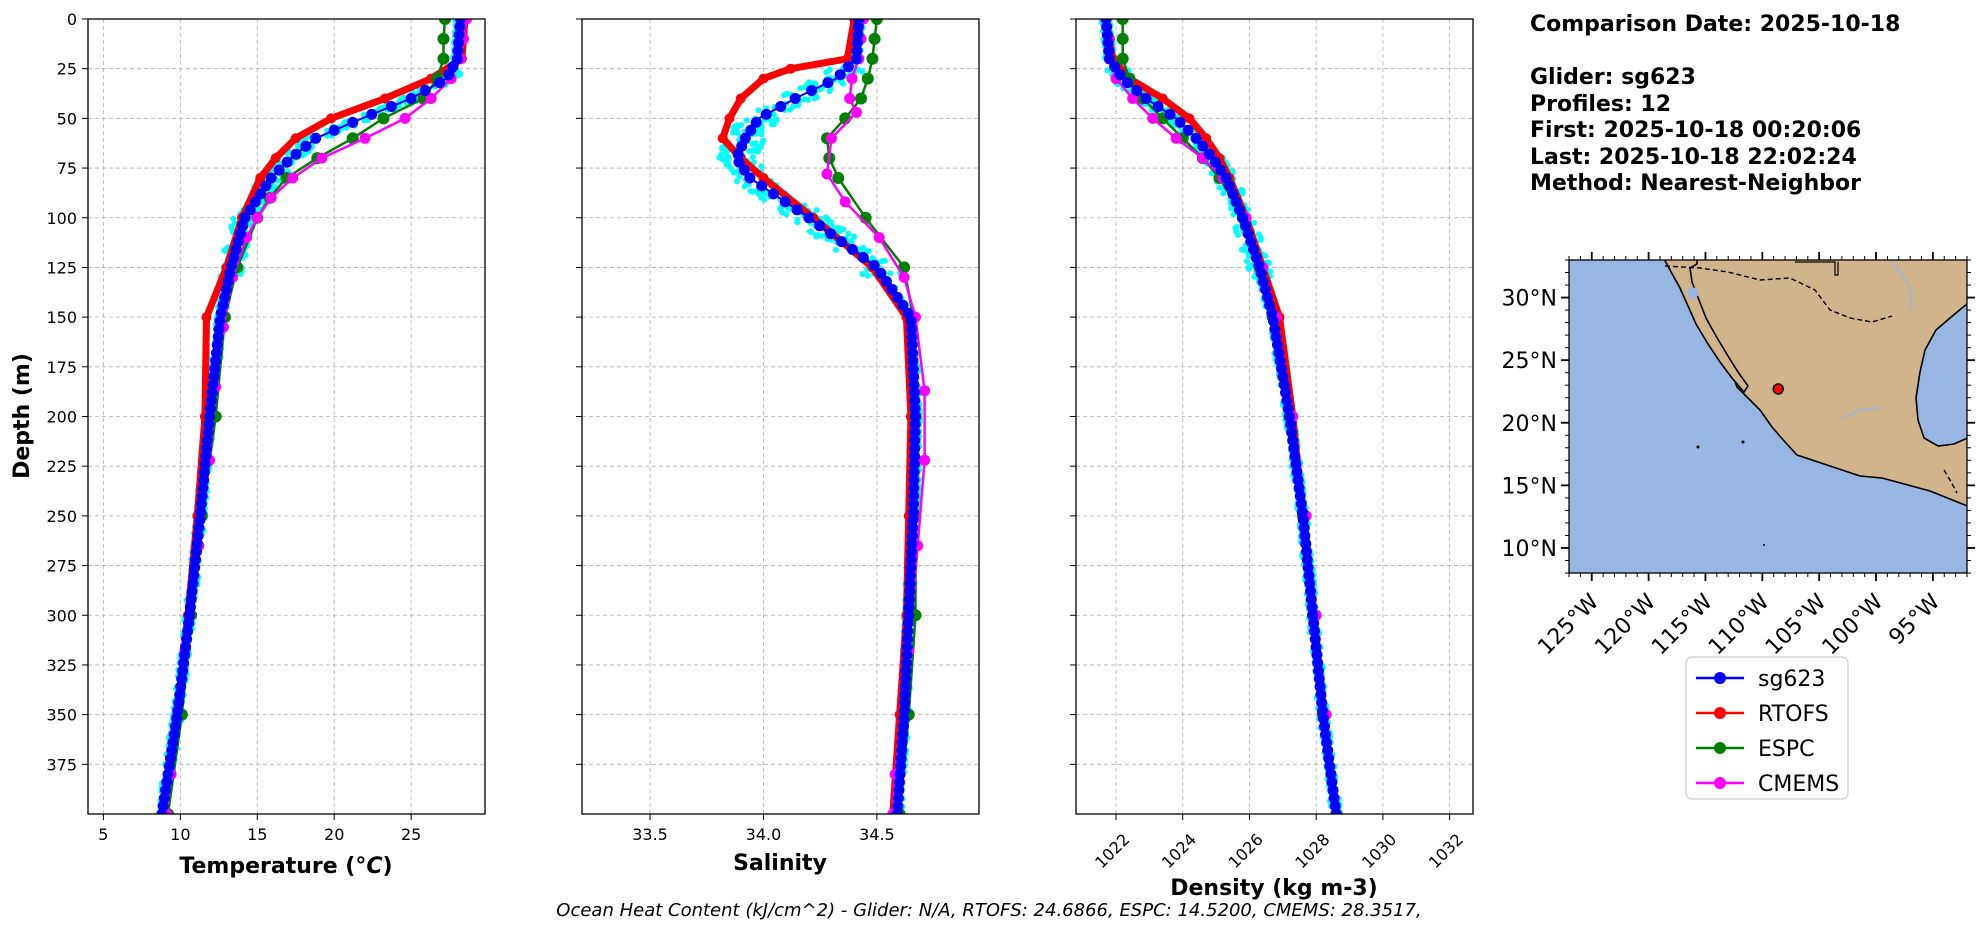 This screenshot has height=934, width=1978. I want to click on y-tick-label: 350, so click(61, 715).